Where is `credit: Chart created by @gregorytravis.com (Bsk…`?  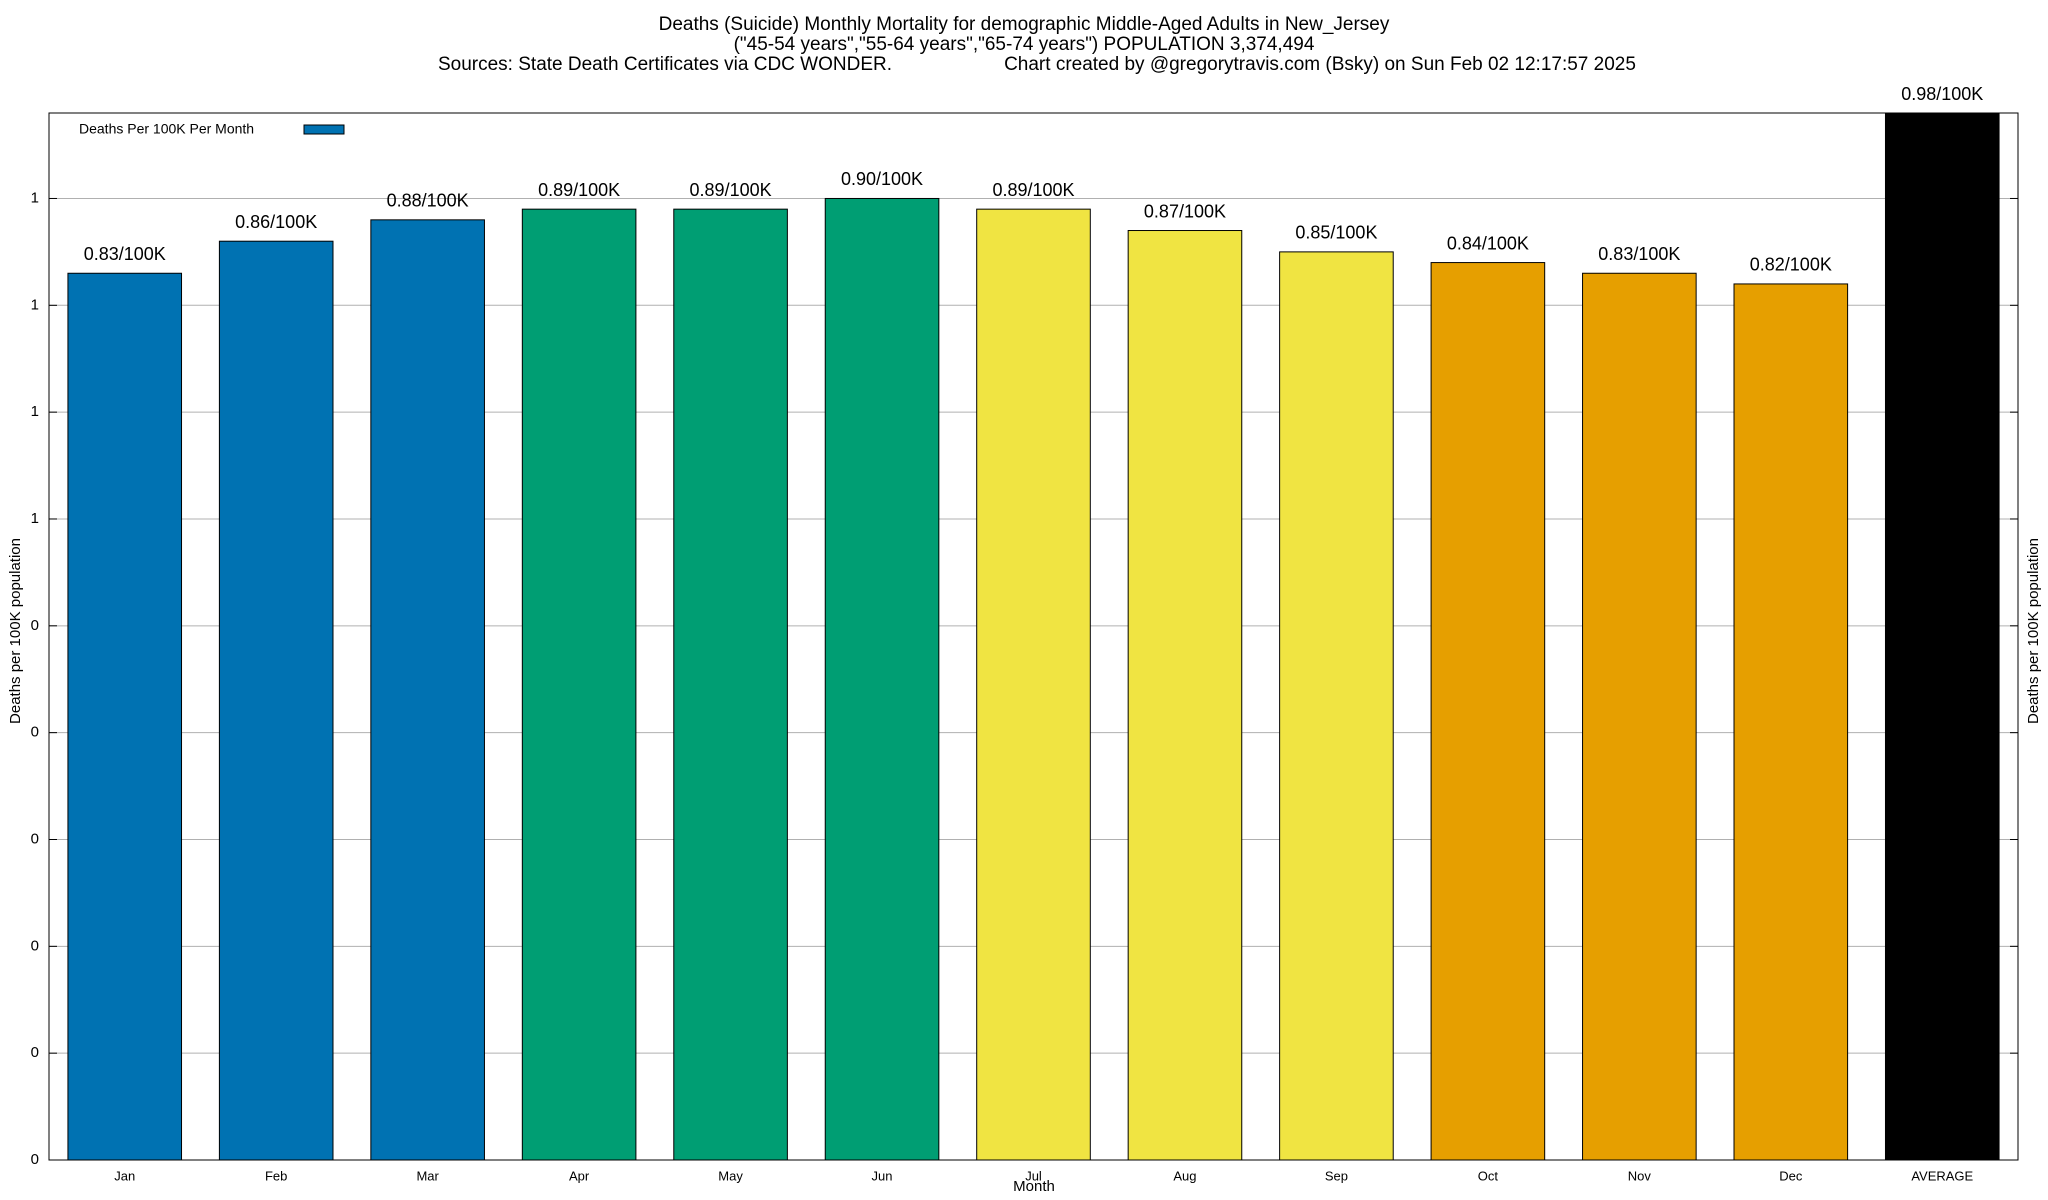 credit: Chart created by @gregorytravis.com (Bsk… is located at coordinates (1320, 64).